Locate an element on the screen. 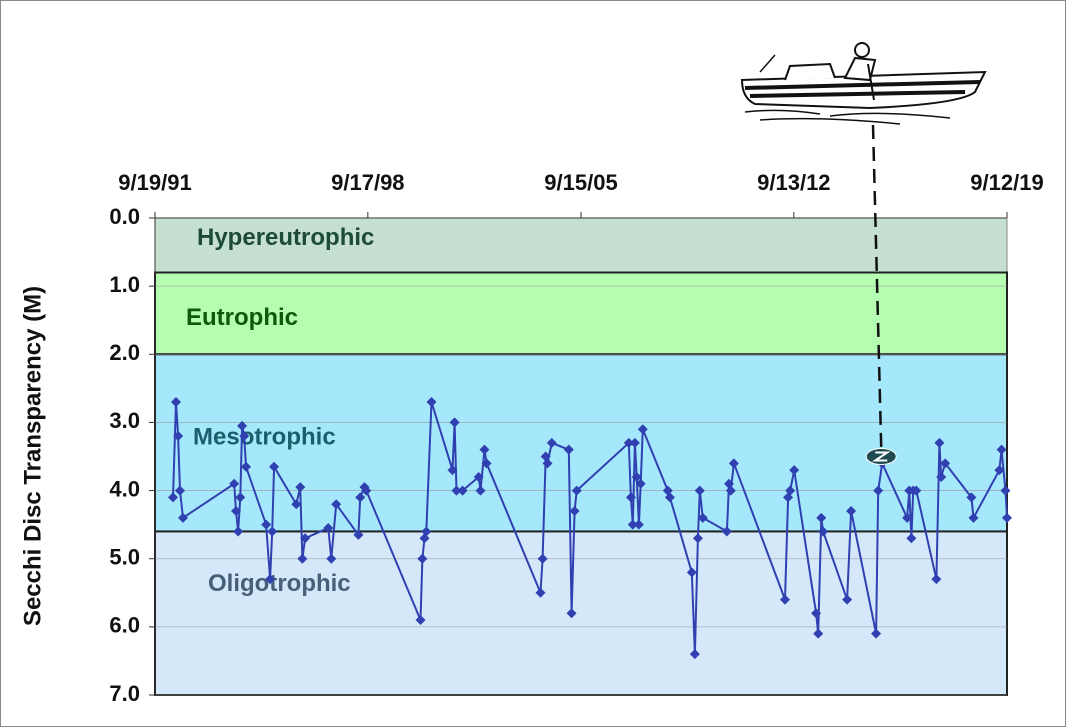  x-tick-label: 9/15/05 is located at coordinates (580, 182).